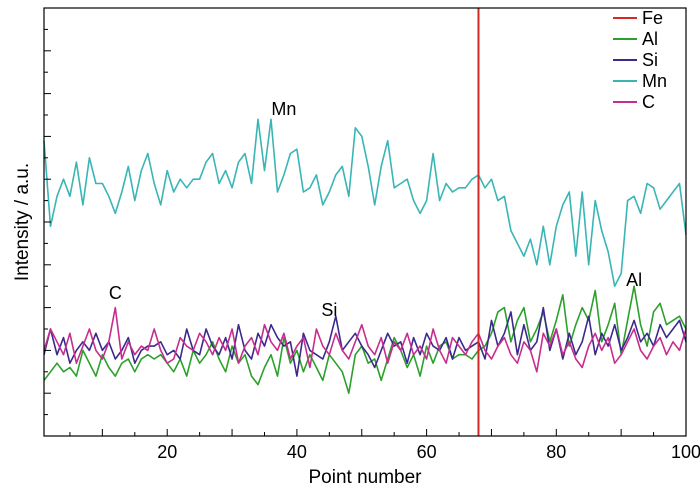  What do you see at coordinates (685, 452) in the screenshot?
I see `x-tick-label: 100` at bounding box center [685, 452].